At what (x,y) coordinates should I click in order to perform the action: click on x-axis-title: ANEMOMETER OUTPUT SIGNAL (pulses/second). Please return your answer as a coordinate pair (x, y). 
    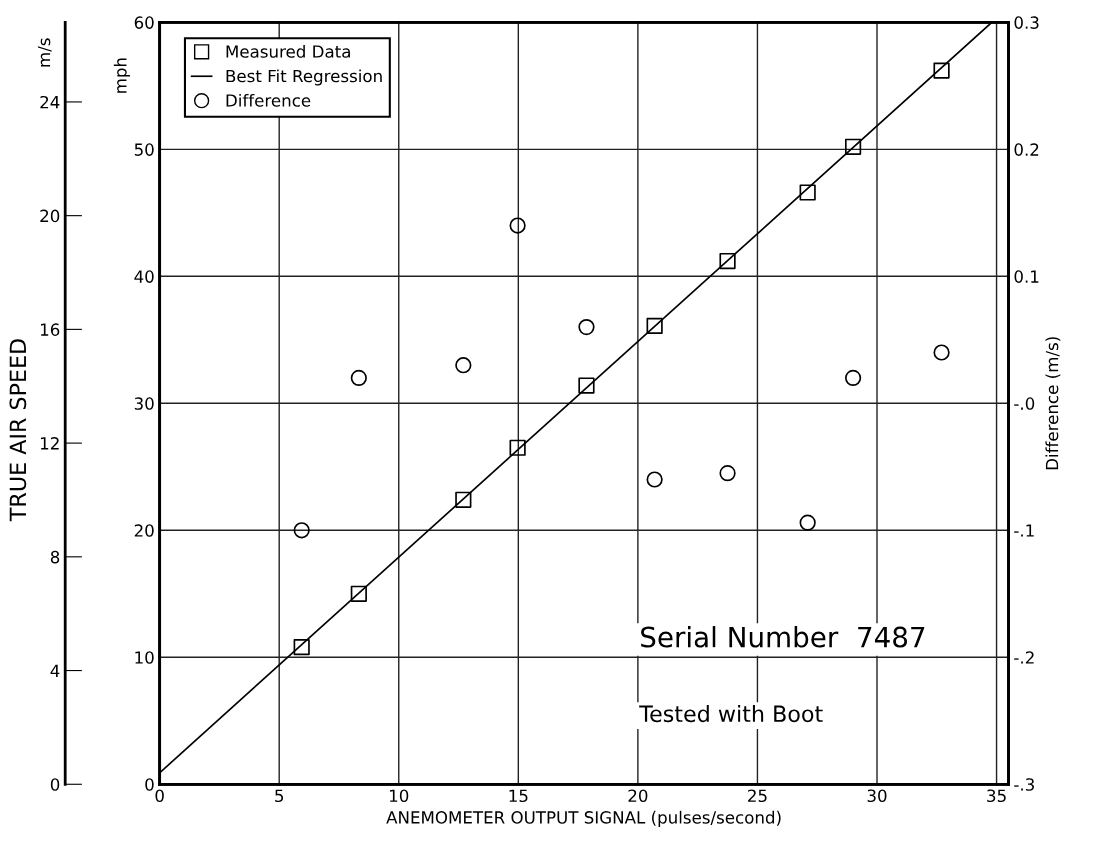
    Looking at the image, I should click on (583, 818).